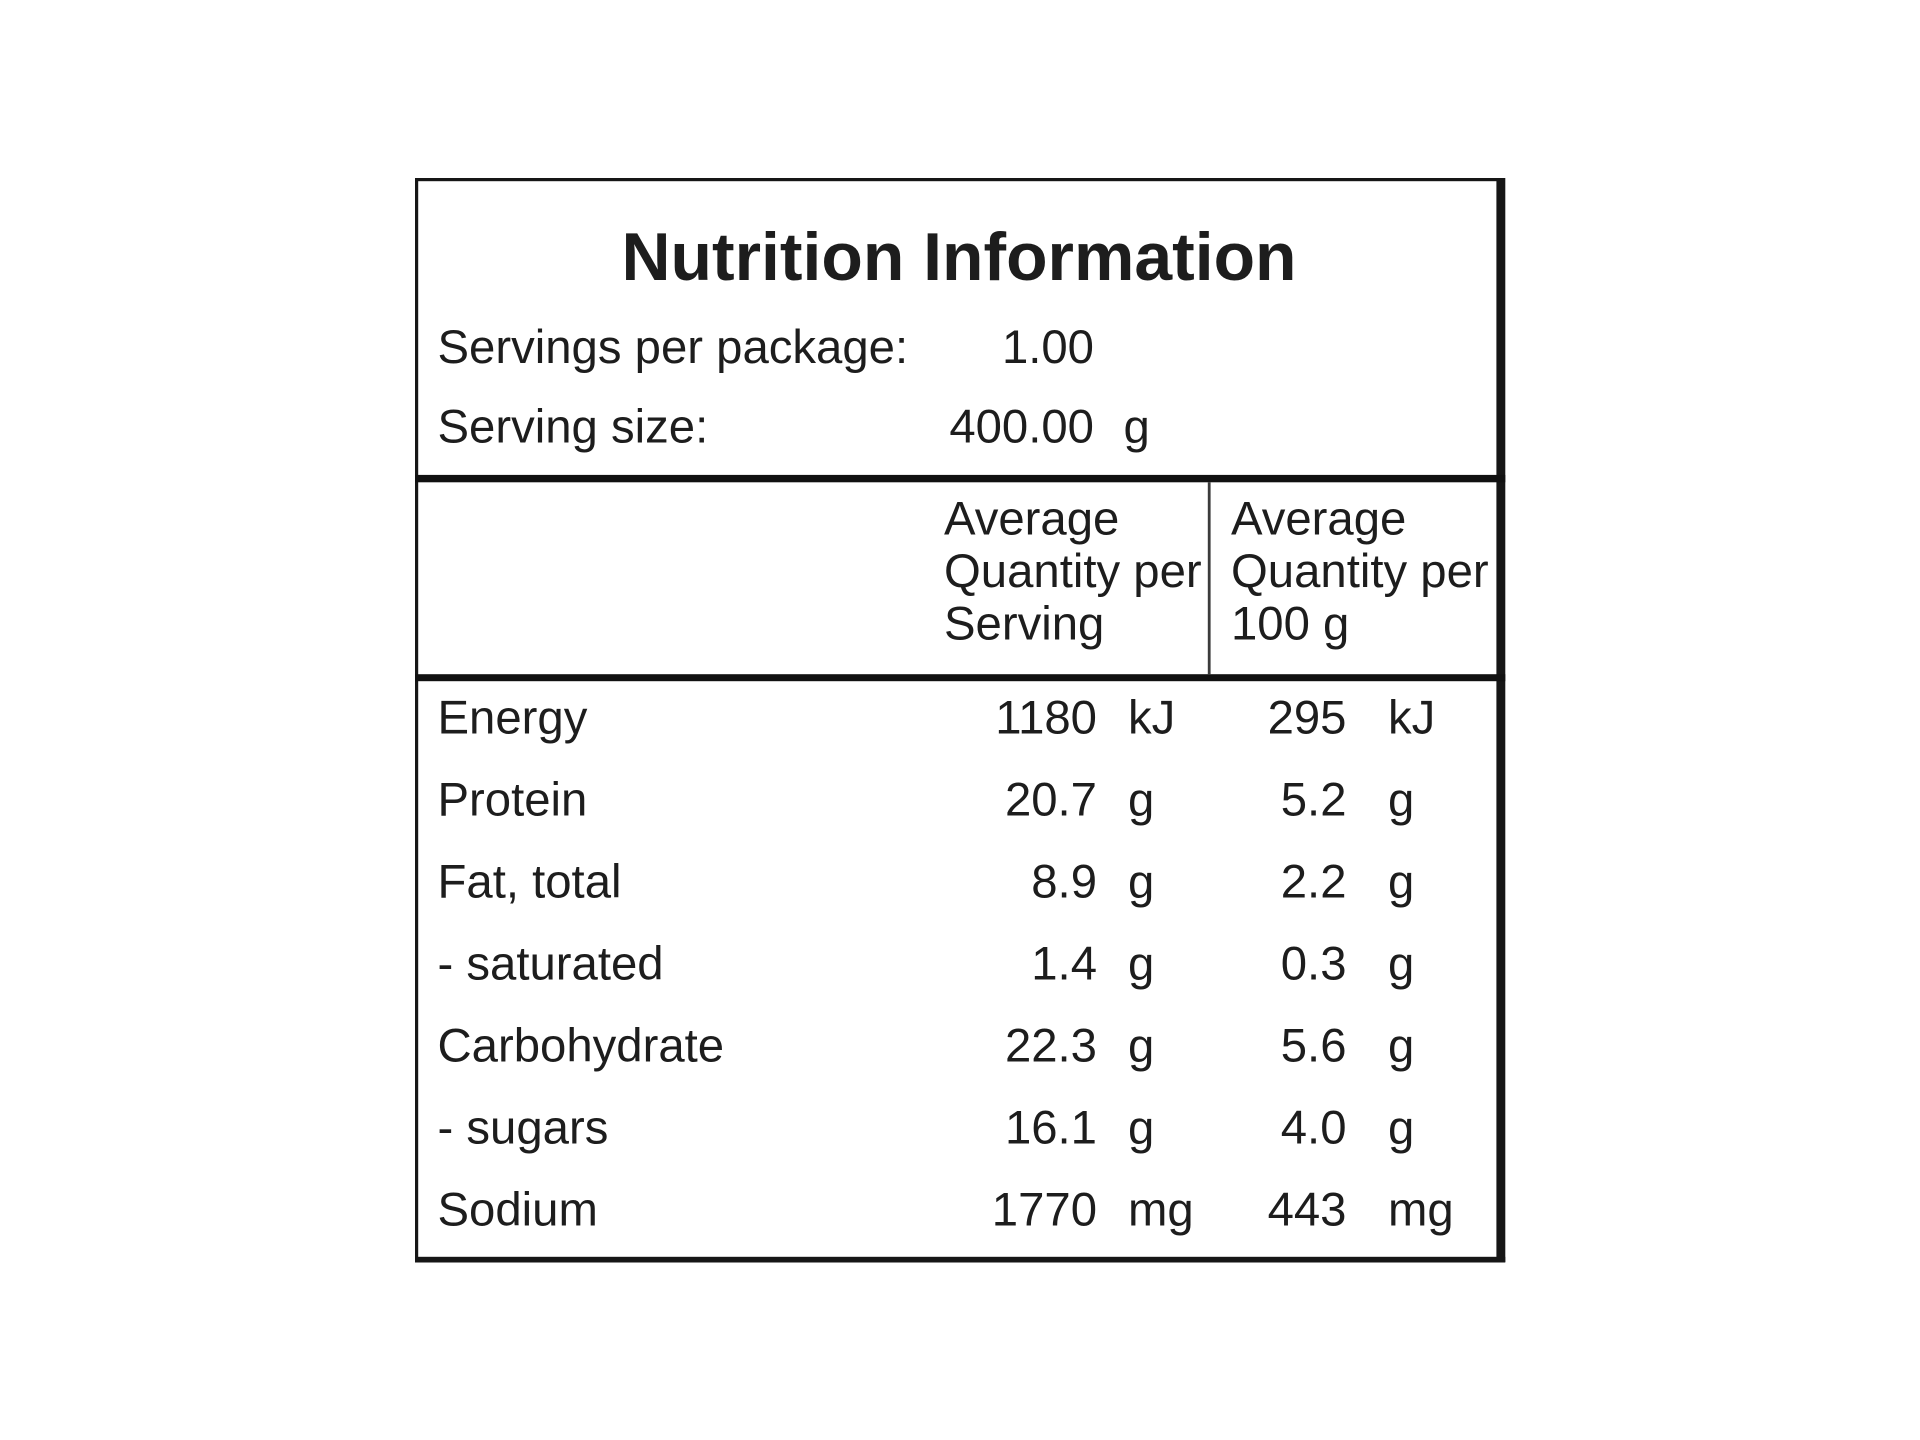  What do you see at coordinates (673, 347) in the screenshot?
I see `svg-text: Servings per package:` at bounding box center [673, 347].